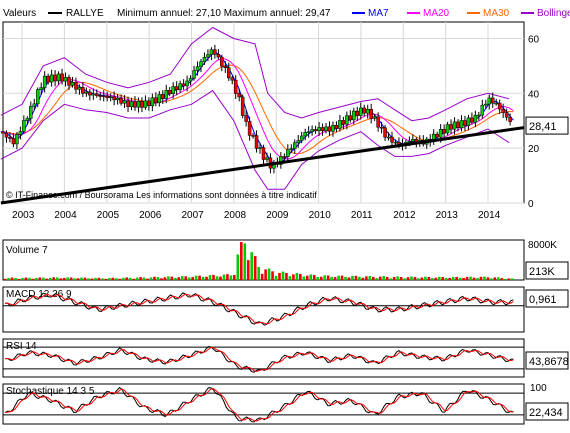 This screenshot has height=433, width=570. I want to click on macd-panel-signal-line, so click(259, 309).